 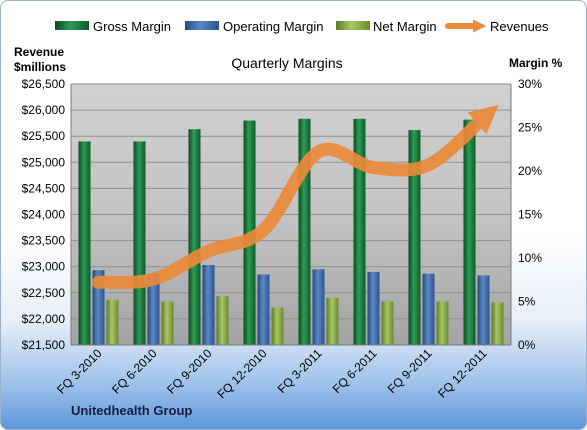 I want to click on left-tick-label: $24,500, so click(x=44, y=188).